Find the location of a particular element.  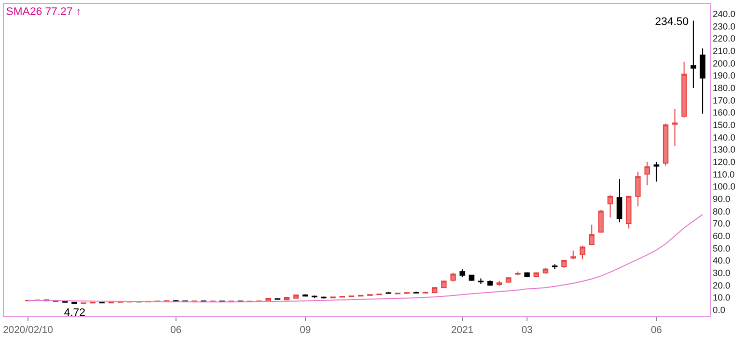

y-tick-label: 60.0 is located at coordinates (721, 235).